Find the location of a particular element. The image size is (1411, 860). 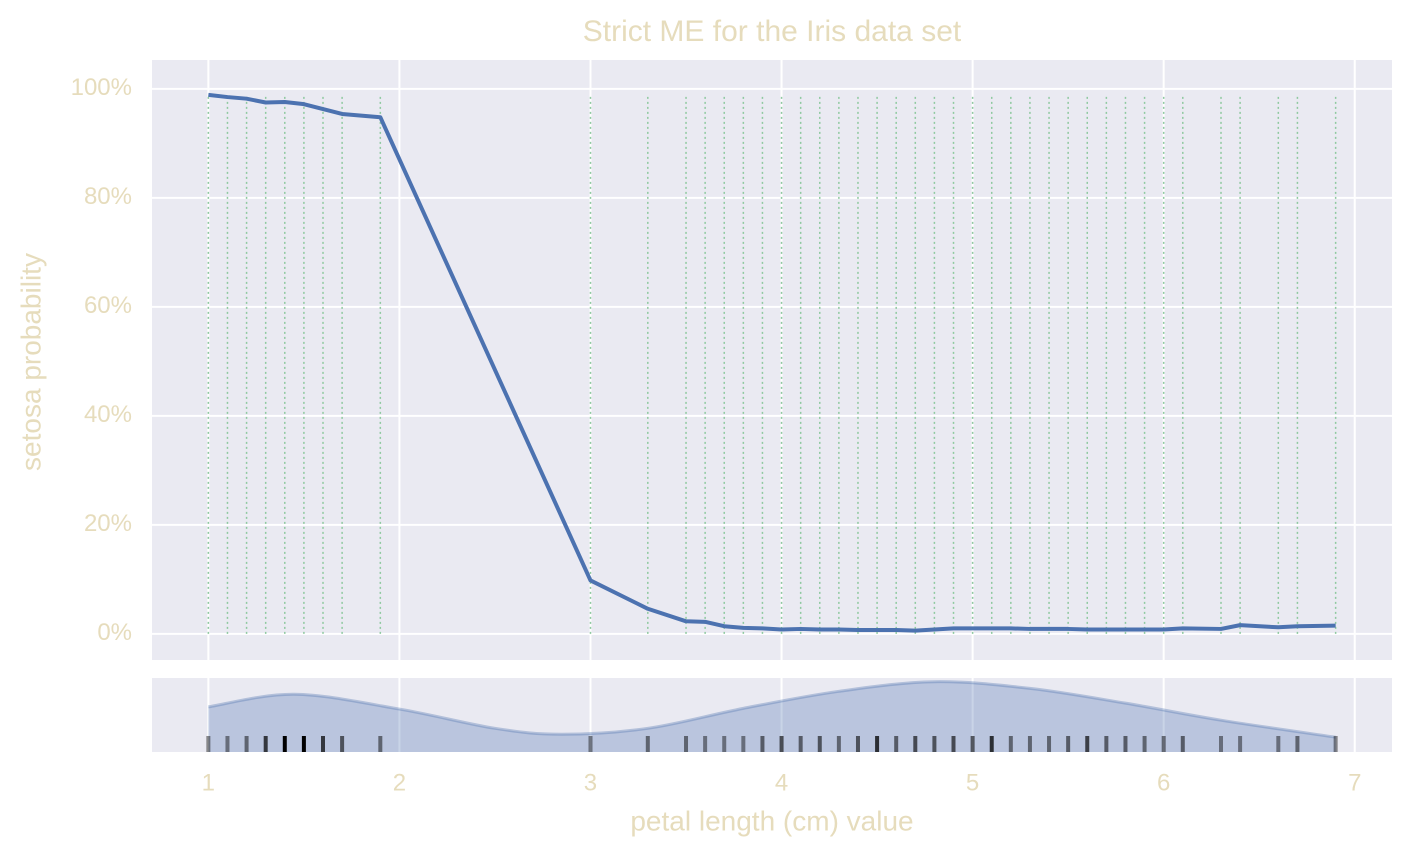

y-tick-label: 60% is located at coordinates (108, 305).